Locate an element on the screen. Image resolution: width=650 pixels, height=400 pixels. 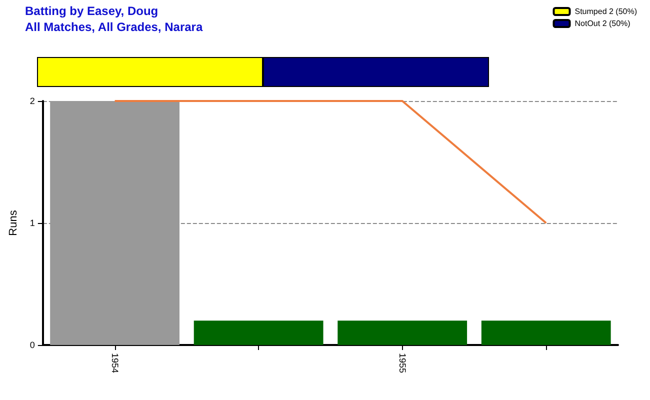
y-tick-label: 0 is located at coordinates (32, 345).